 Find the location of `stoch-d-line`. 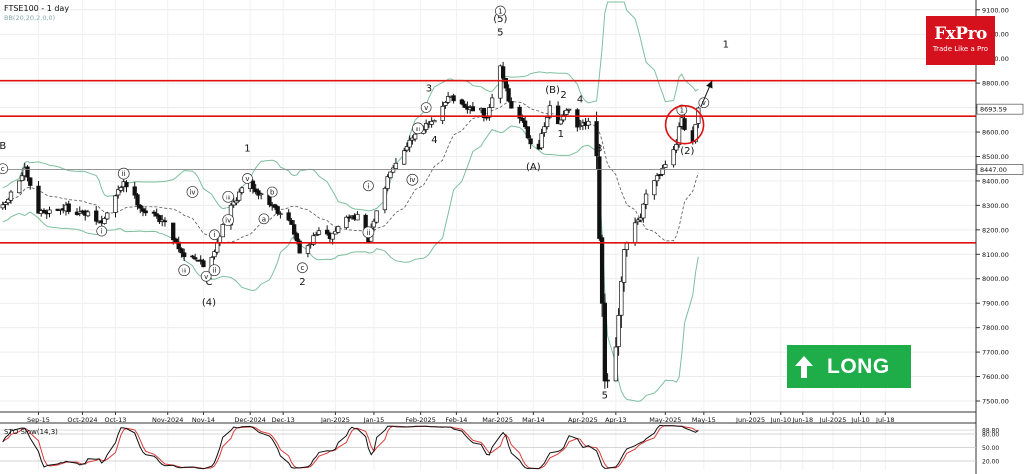

stoch-d-line is located at coordinates (350, 447).